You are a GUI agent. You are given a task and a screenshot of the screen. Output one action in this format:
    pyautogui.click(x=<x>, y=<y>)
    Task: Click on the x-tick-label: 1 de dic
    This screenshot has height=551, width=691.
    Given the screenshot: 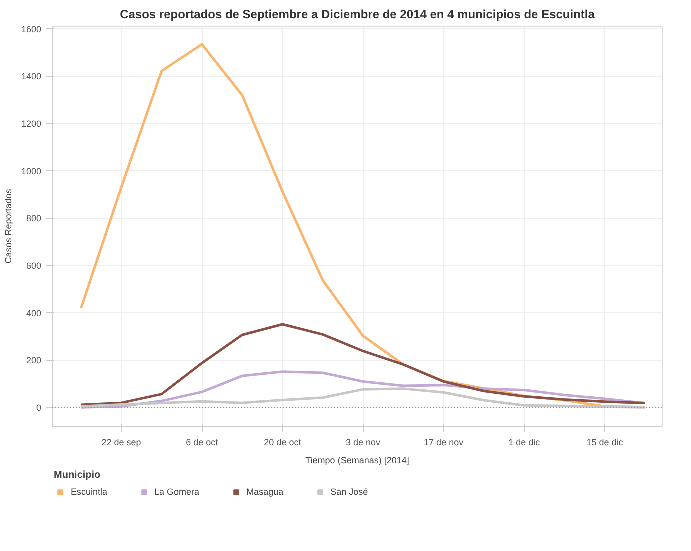 What is the action you would take?
    pyautogui.click(x=524, y=443)
    